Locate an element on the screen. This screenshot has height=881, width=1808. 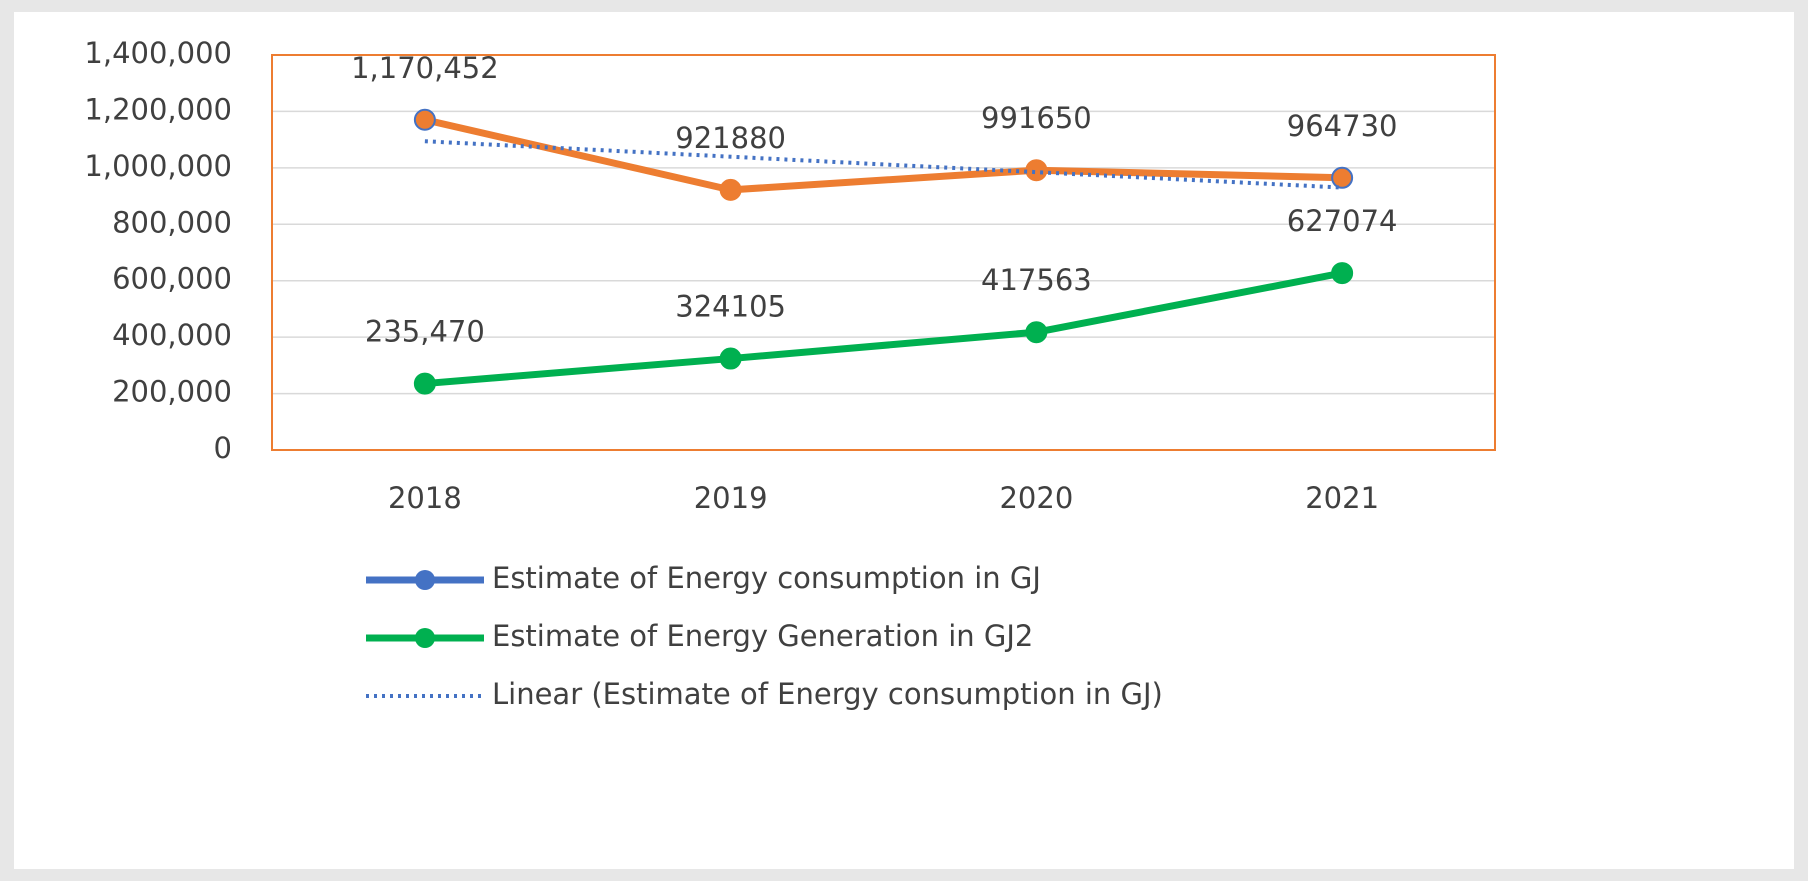
data-label: 235,470 is located at coordinates (425, 332).